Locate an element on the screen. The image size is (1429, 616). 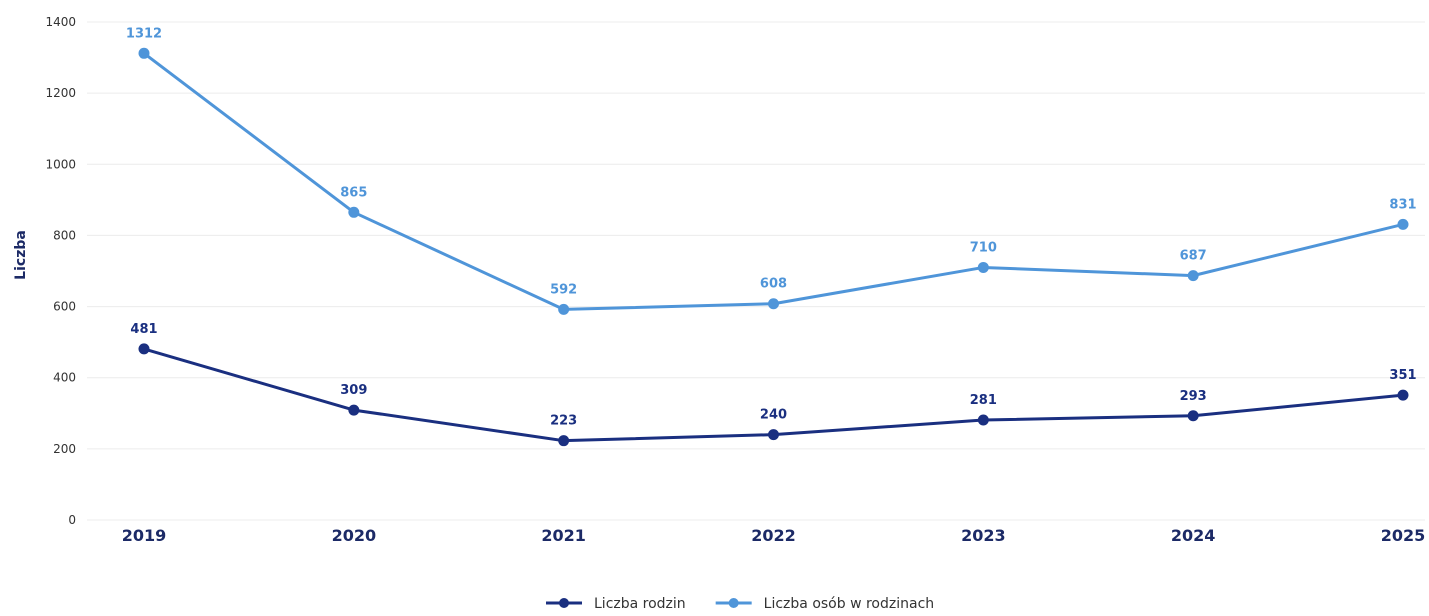
data-label-1-2022: 240 is located at coordinates (773, 415).